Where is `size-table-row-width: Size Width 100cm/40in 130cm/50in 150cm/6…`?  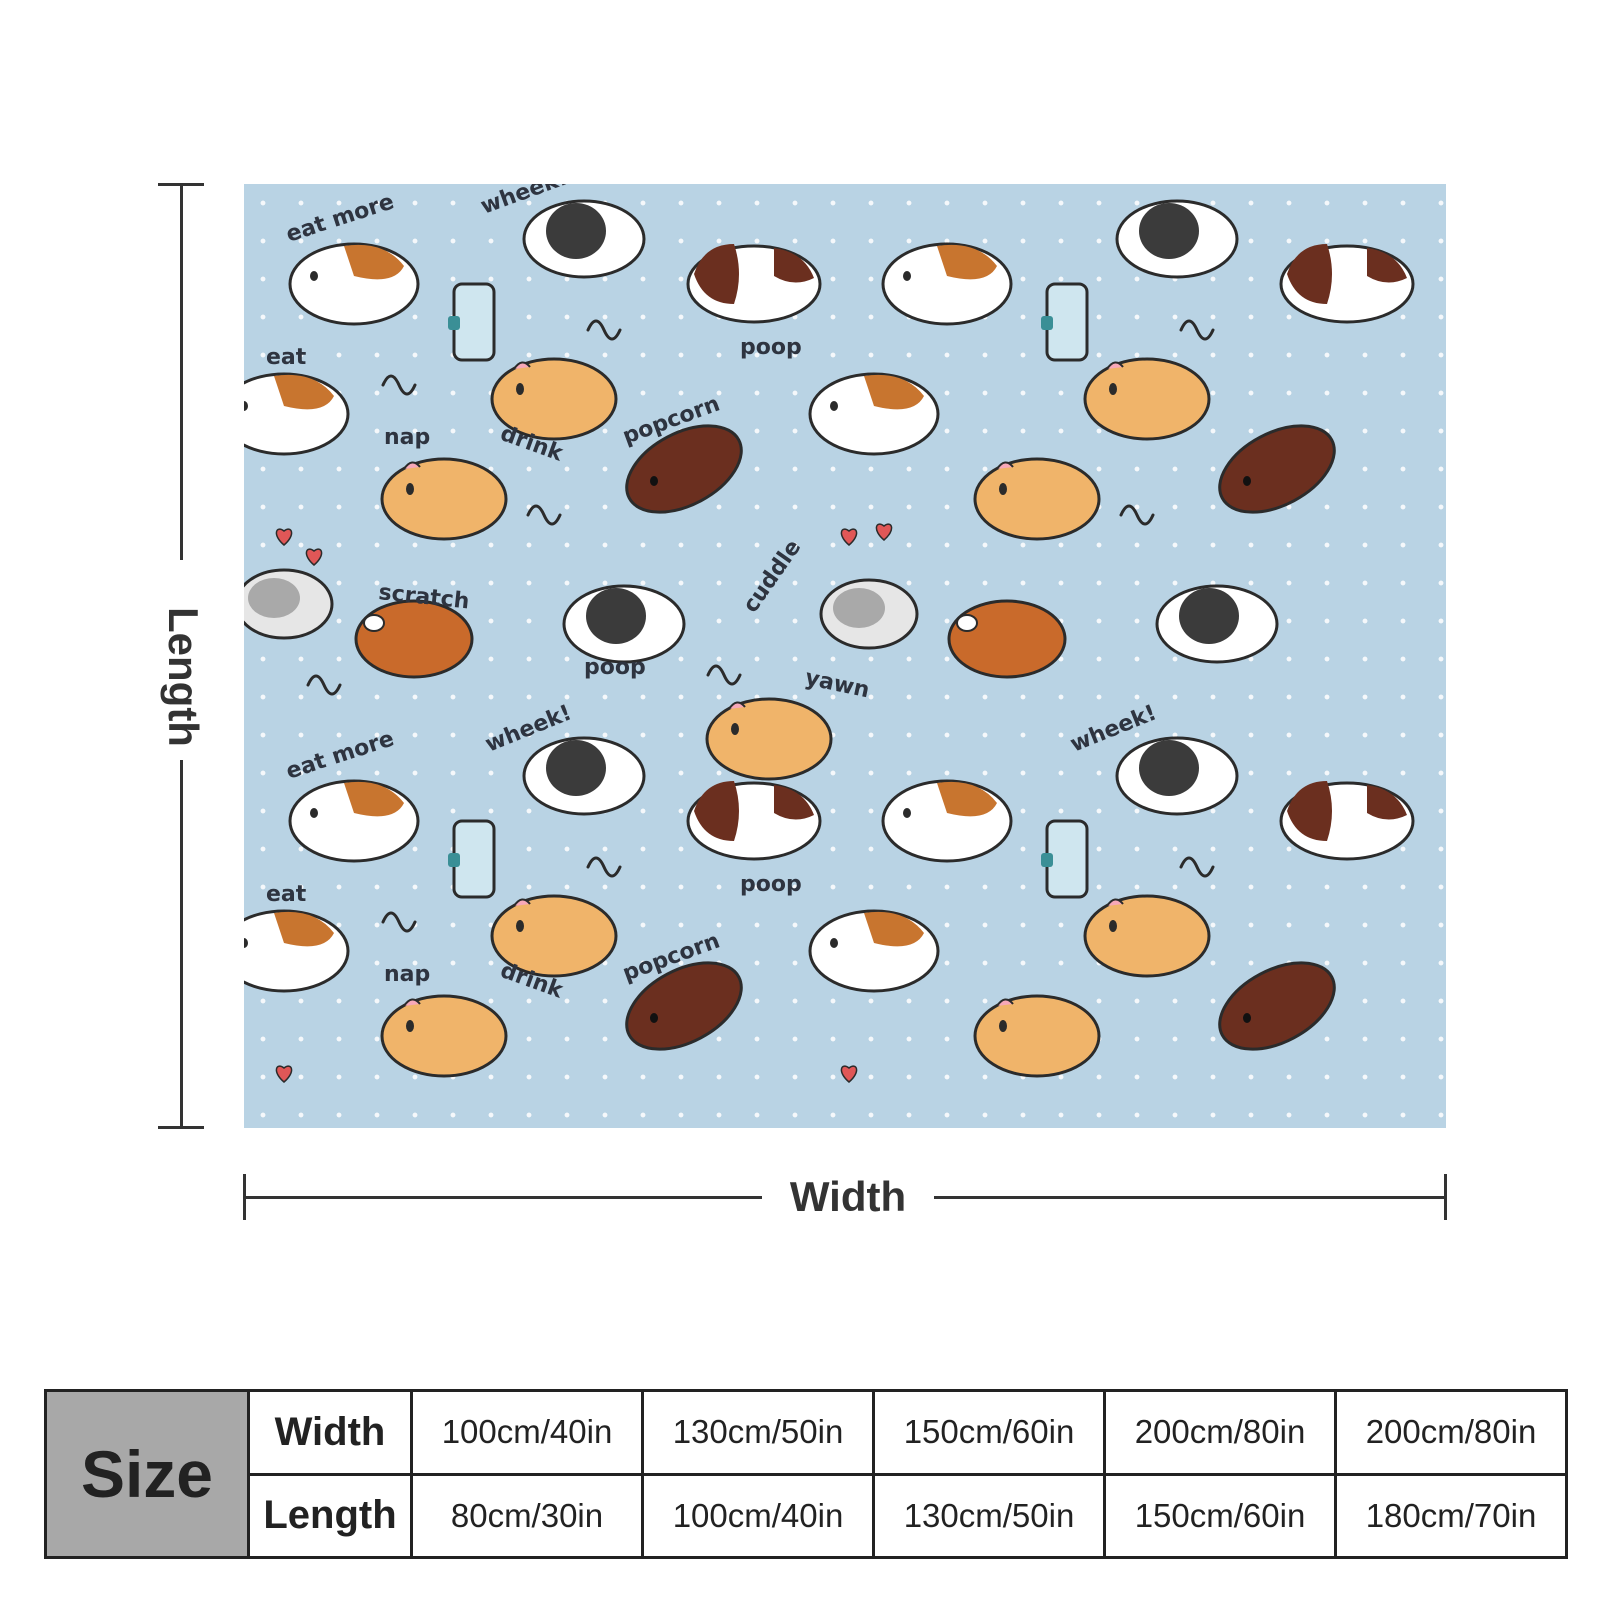
size-table-row-width: Size Width 100cm/40in 130cm/50in 150cm/6… is located at coordinates (806, 1474).